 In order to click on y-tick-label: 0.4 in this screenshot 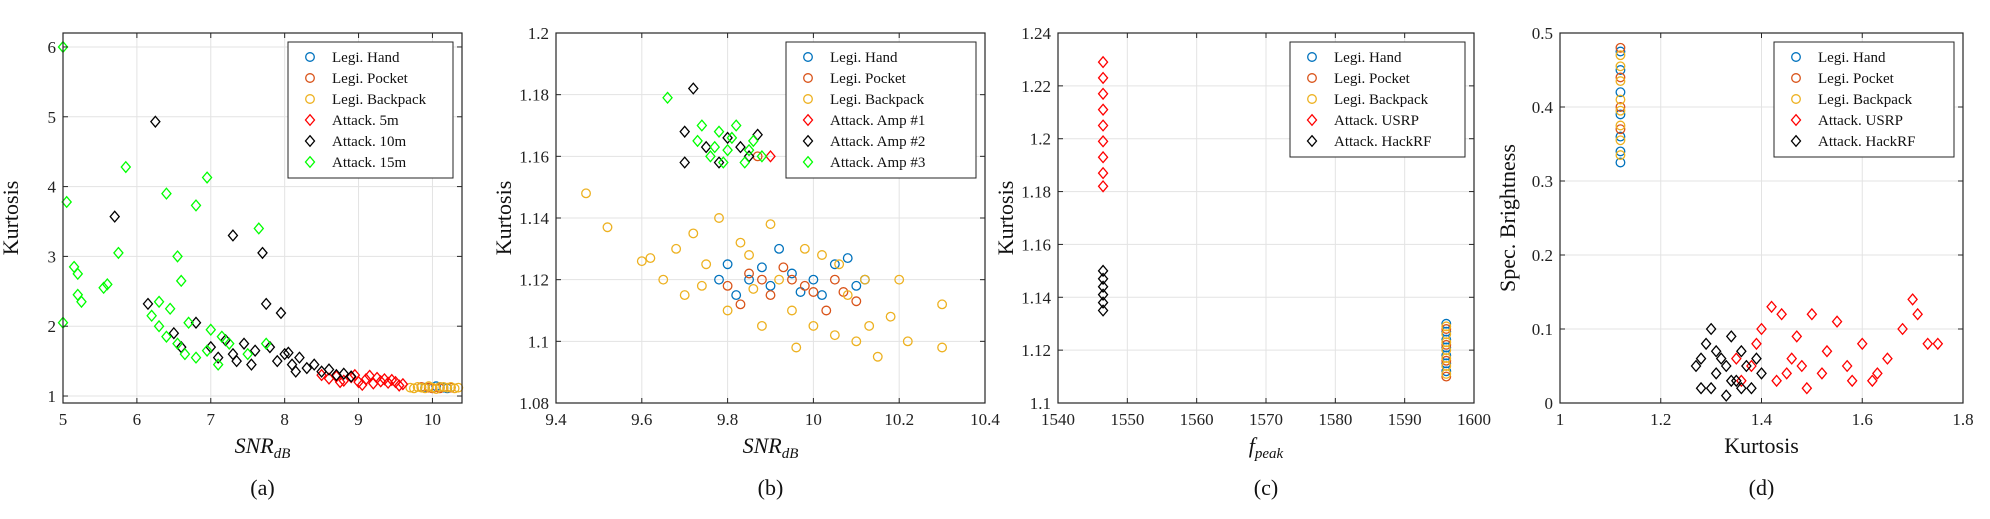, I will do `click(1543, 107)`.